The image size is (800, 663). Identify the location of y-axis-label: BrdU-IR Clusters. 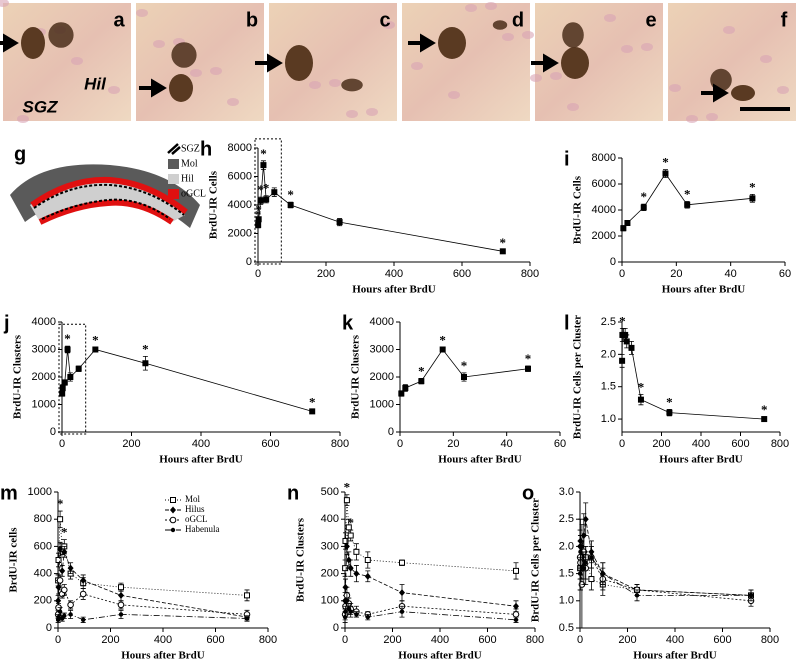
(356, 376).